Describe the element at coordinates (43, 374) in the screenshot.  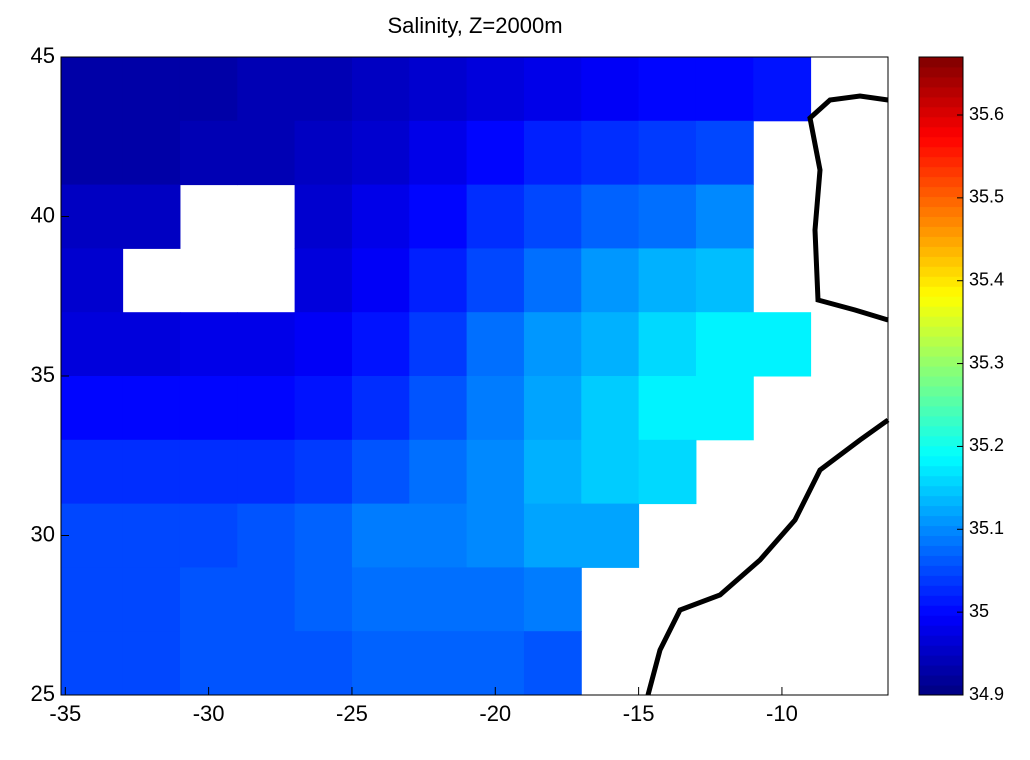
I see `y-tick-label: 35` at that location.